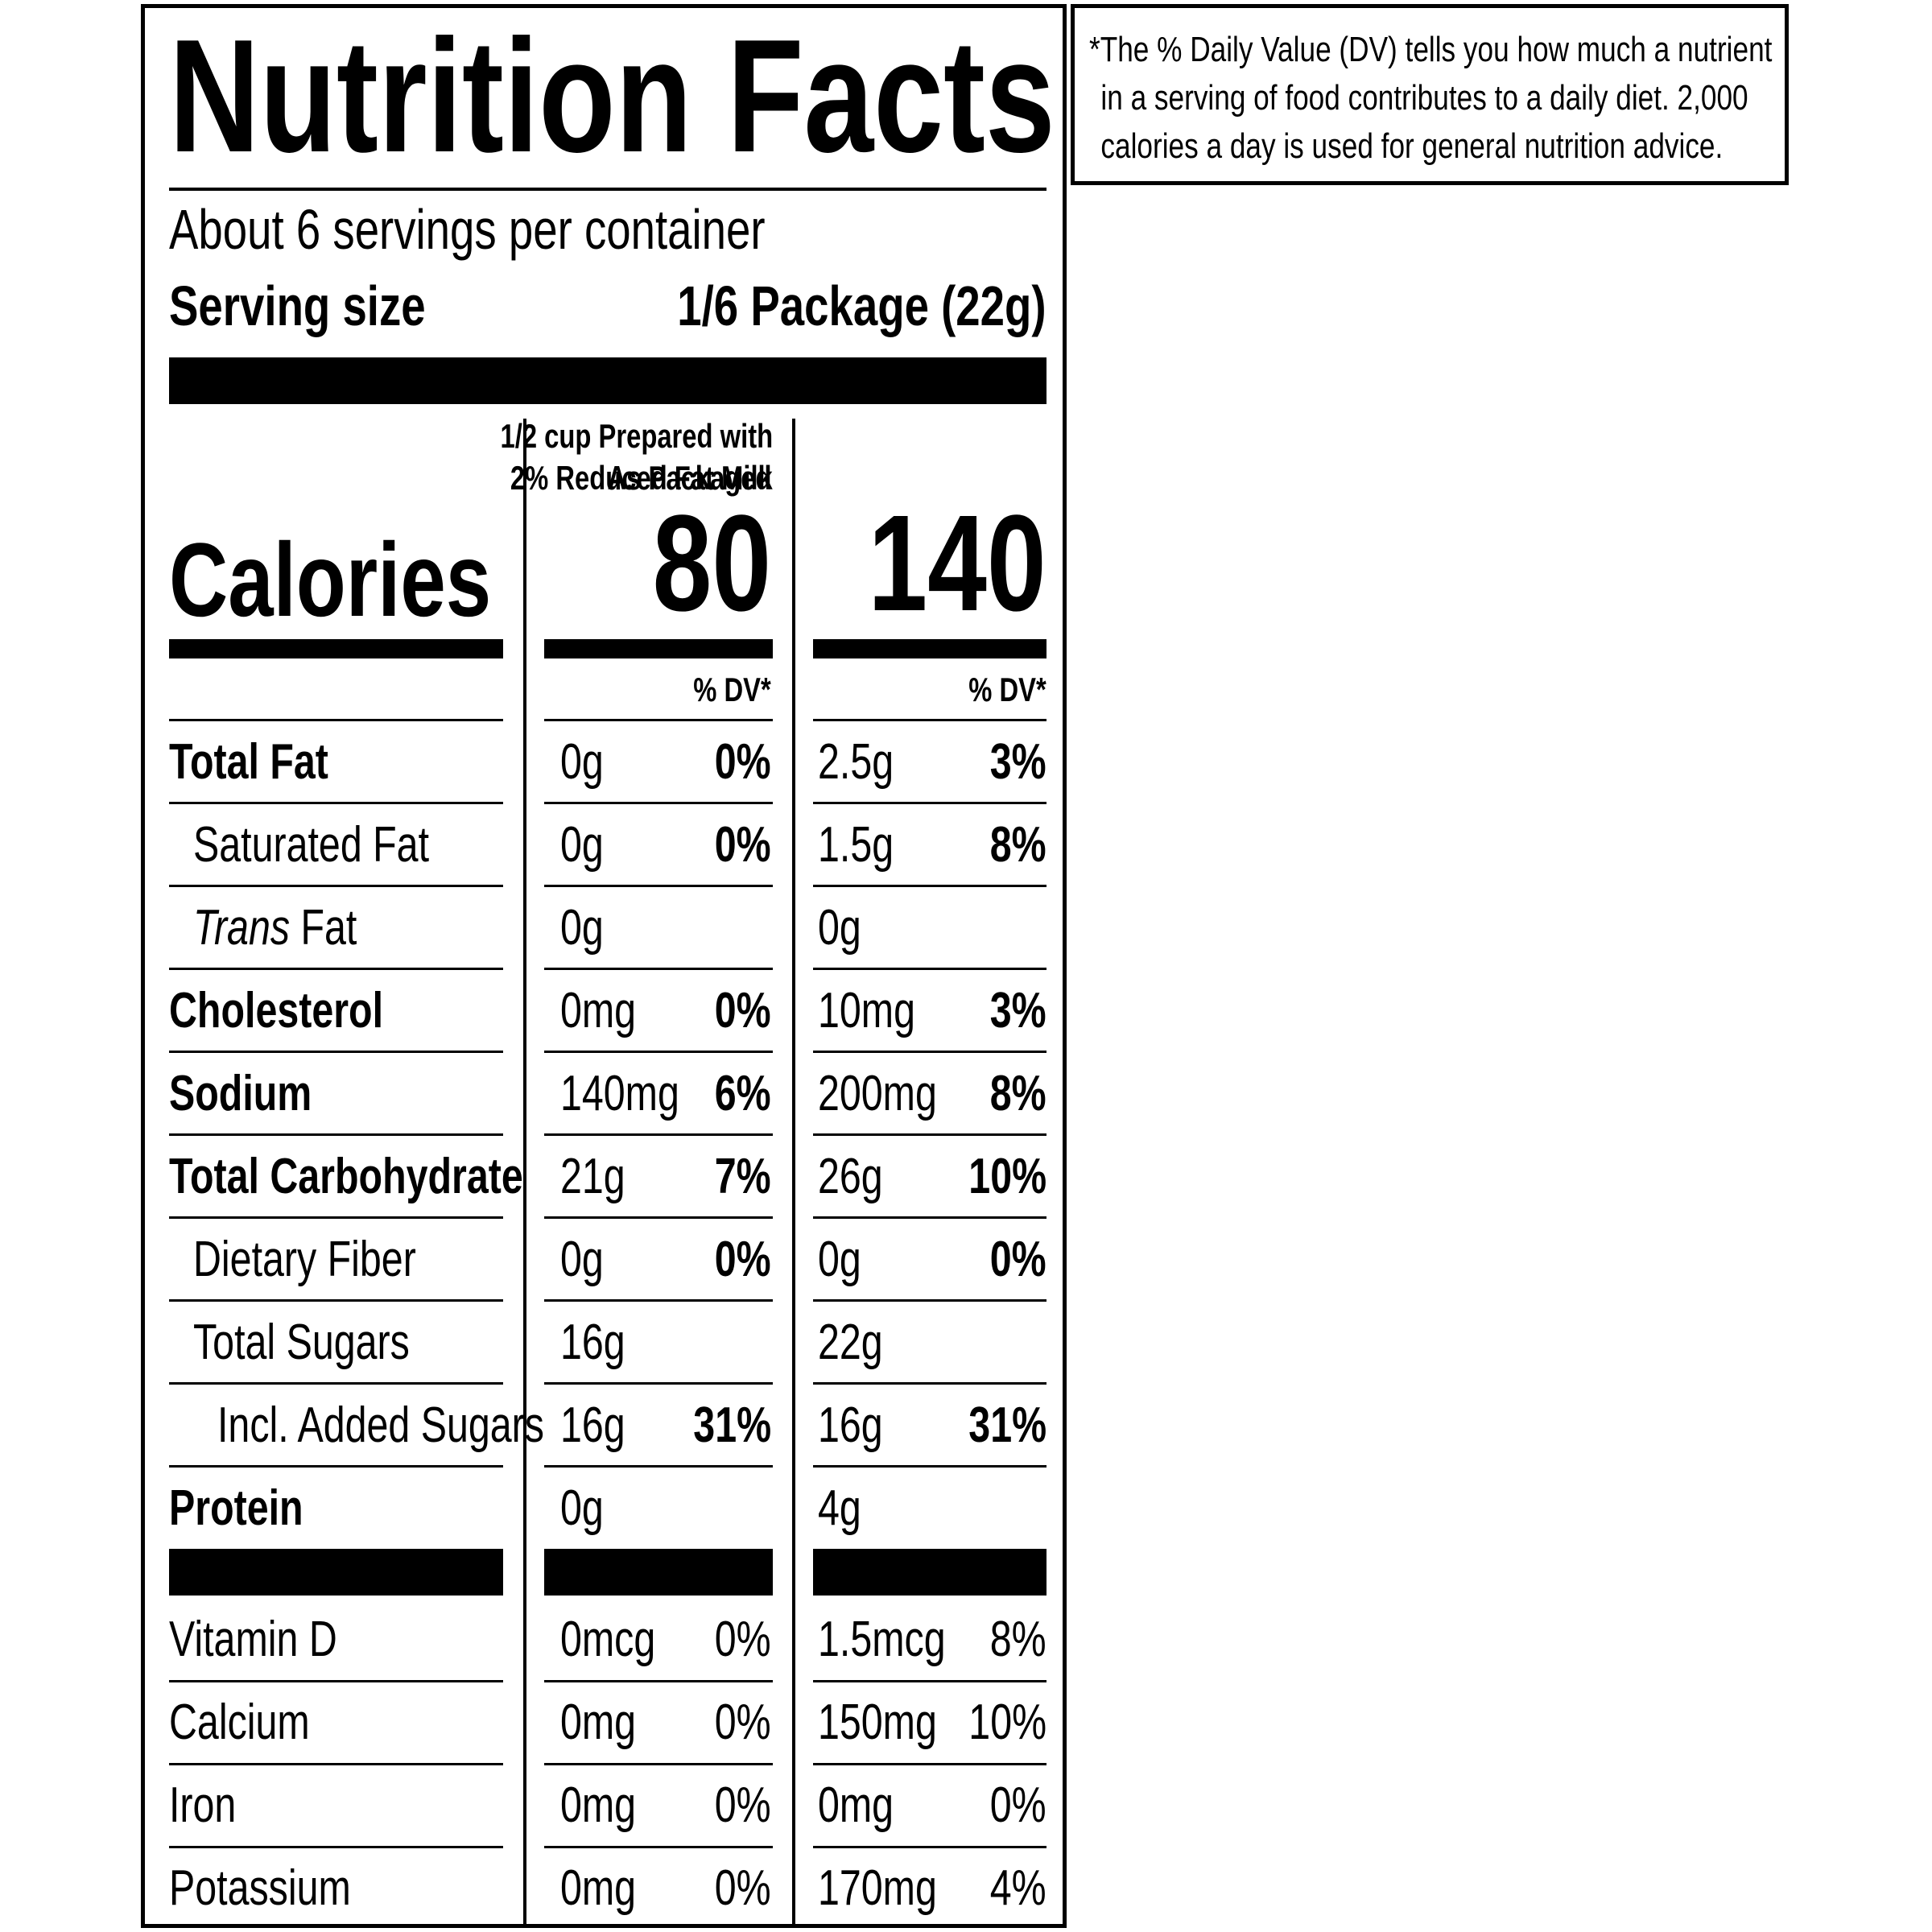 This screenshot has width=1932, height=1932. Describe the element at coordinates (592, 1176) in the screenshot. I see `amount-as-packaged: 21g` at that location.